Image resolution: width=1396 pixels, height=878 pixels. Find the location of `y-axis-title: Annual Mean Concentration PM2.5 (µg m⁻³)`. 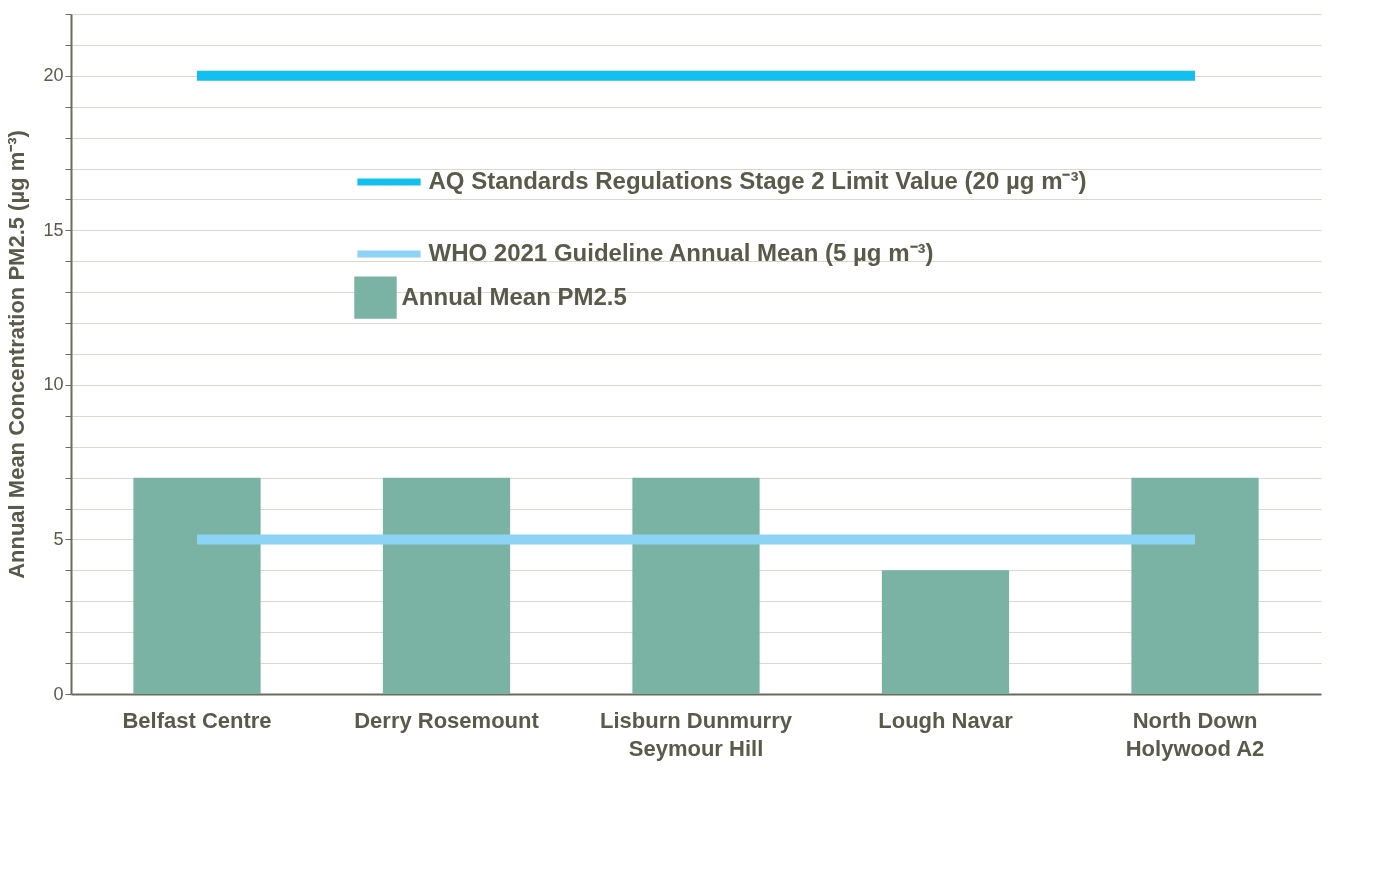

y-axis-title: Annual Mean Concentration PM2.5 (µg m⁻³) is located at coordinates (17, 354).